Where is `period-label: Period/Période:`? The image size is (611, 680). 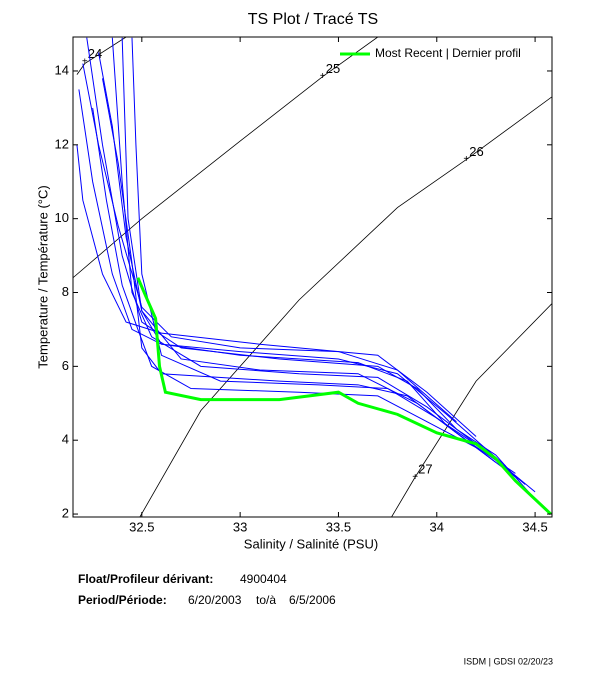 period-label: Period/Période: is located at coordinates (122, 600).